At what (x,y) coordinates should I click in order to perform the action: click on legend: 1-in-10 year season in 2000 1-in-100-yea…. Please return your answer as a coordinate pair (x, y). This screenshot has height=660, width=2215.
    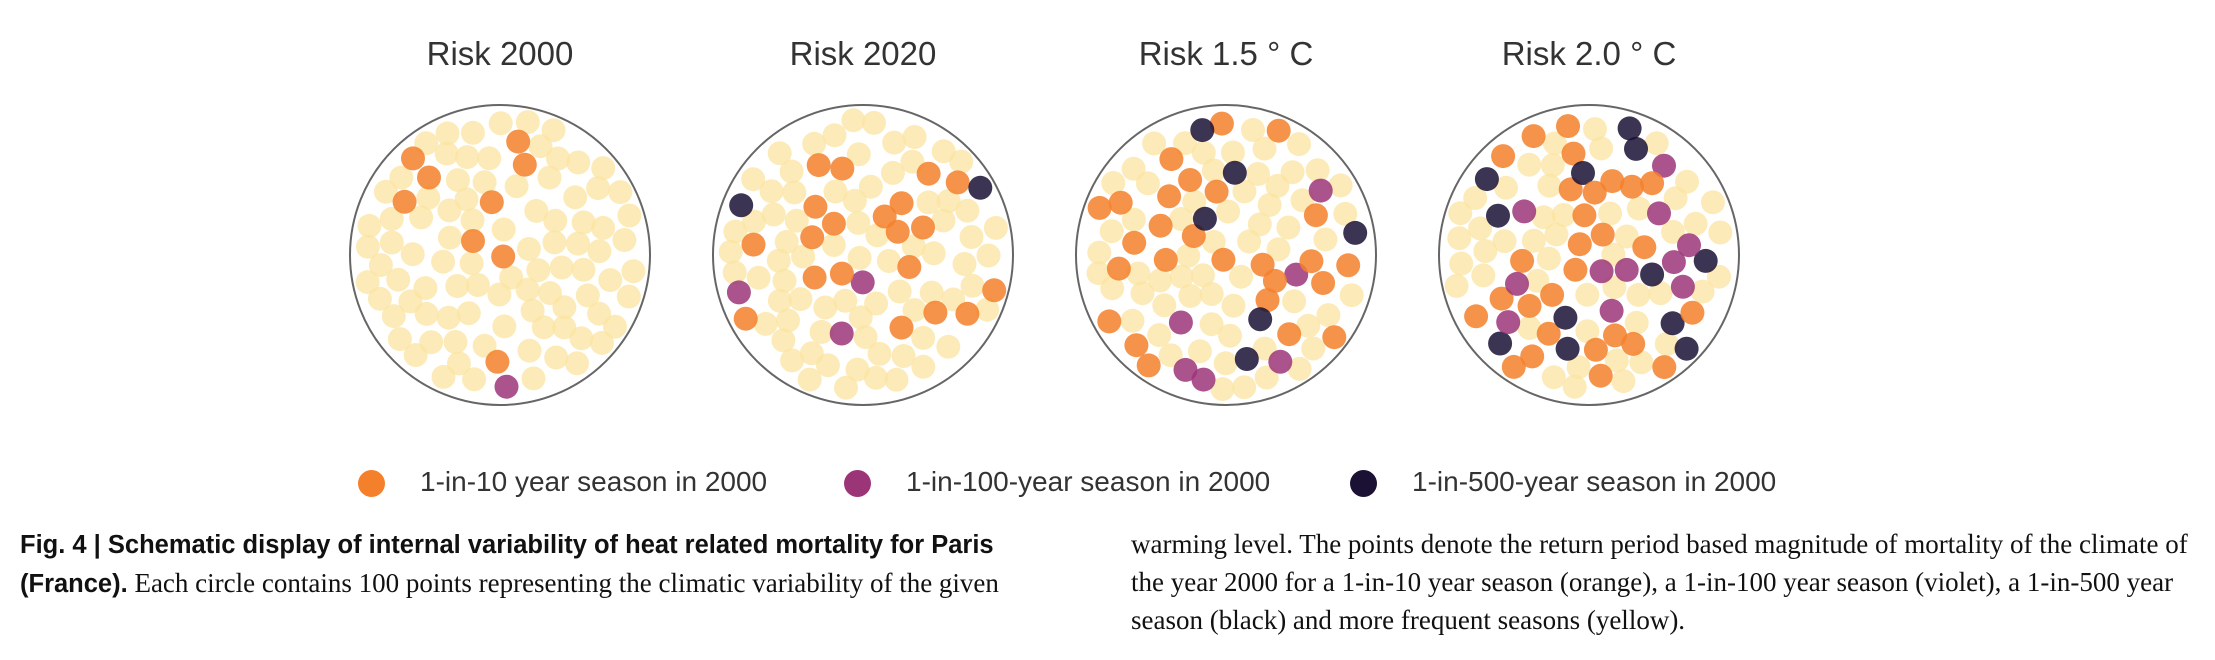
    Looking at the image, I should click on (1107, 484).